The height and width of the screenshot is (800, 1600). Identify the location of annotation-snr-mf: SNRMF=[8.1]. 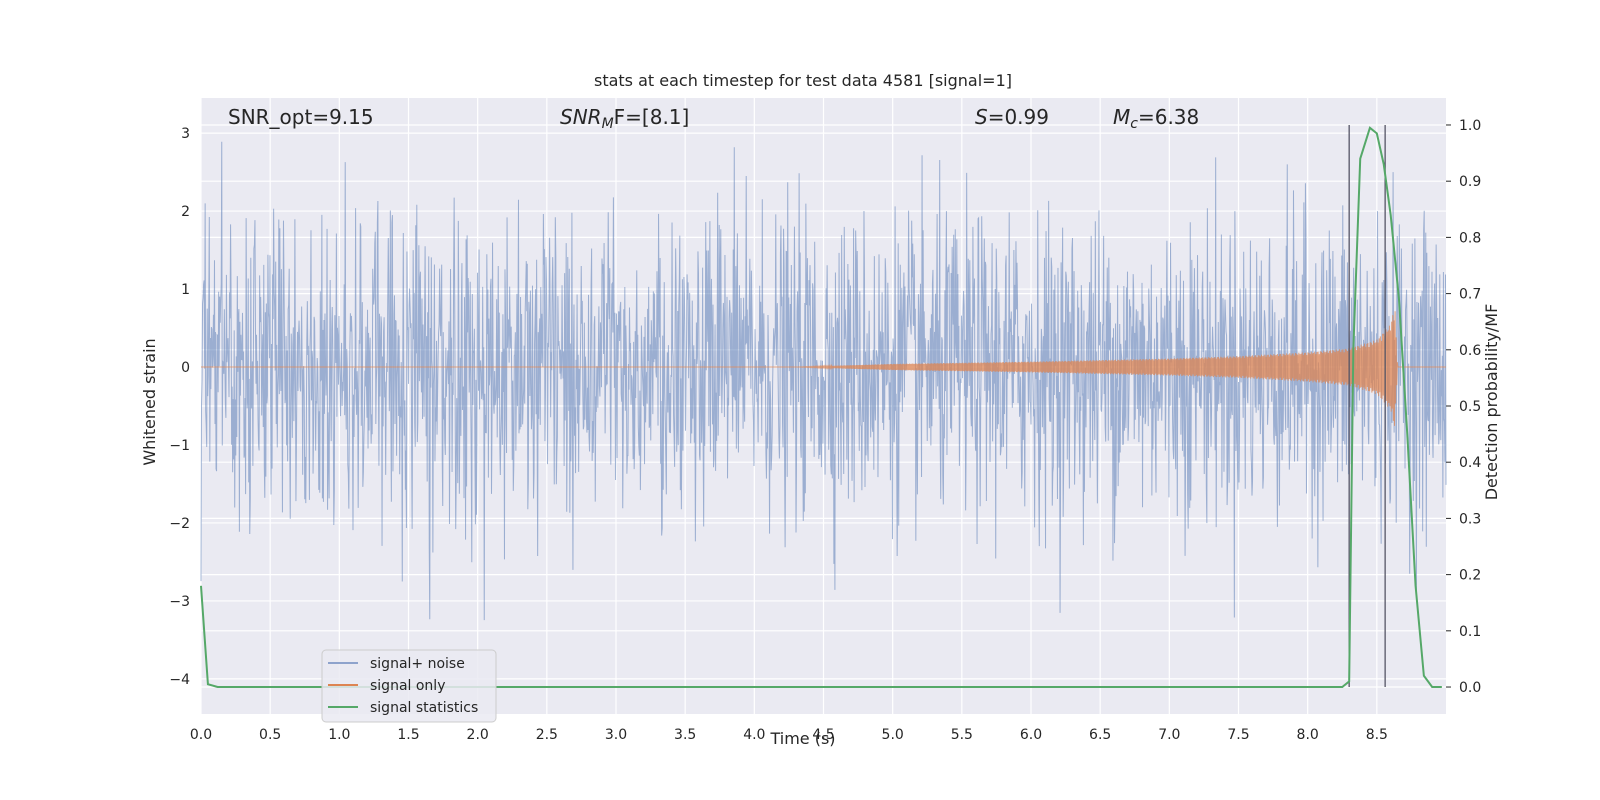
(624, 118).